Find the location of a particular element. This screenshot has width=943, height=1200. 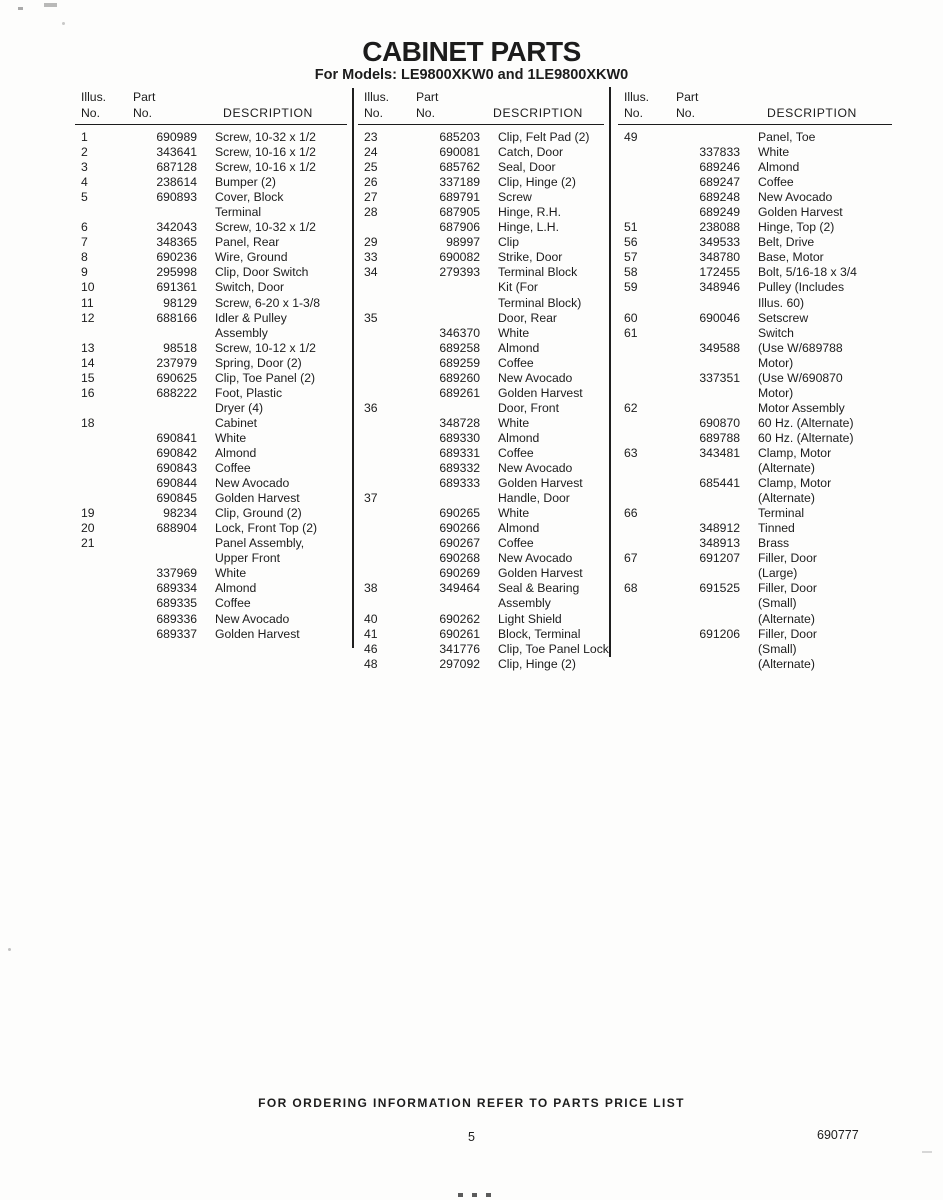

part-no-cell: 341776 is located at coordinates (459, 648).